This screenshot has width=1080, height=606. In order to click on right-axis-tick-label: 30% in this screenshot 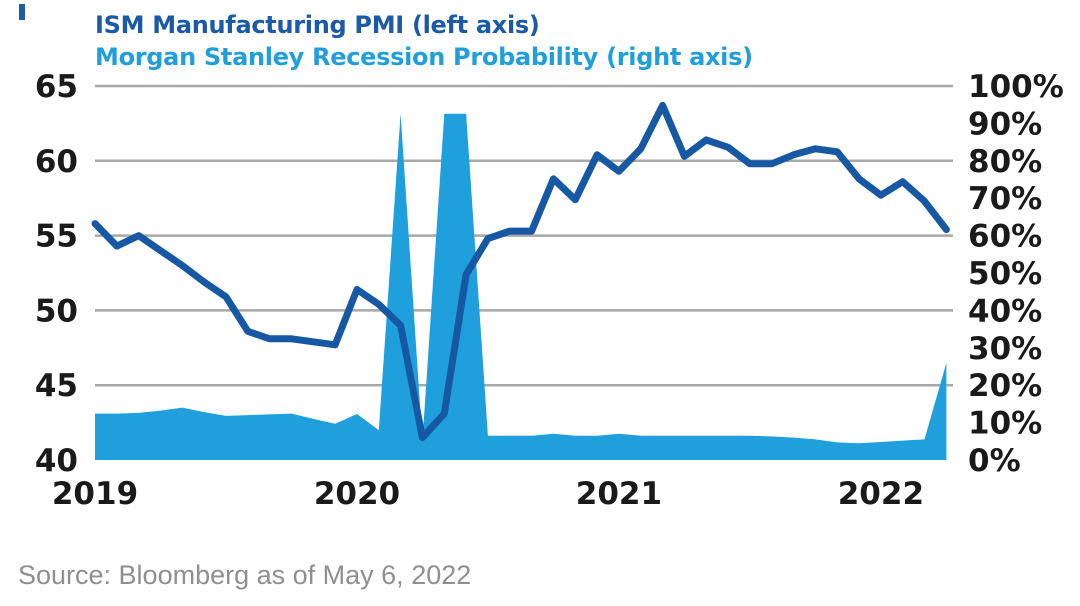, I will do `click(1005, 349)`.